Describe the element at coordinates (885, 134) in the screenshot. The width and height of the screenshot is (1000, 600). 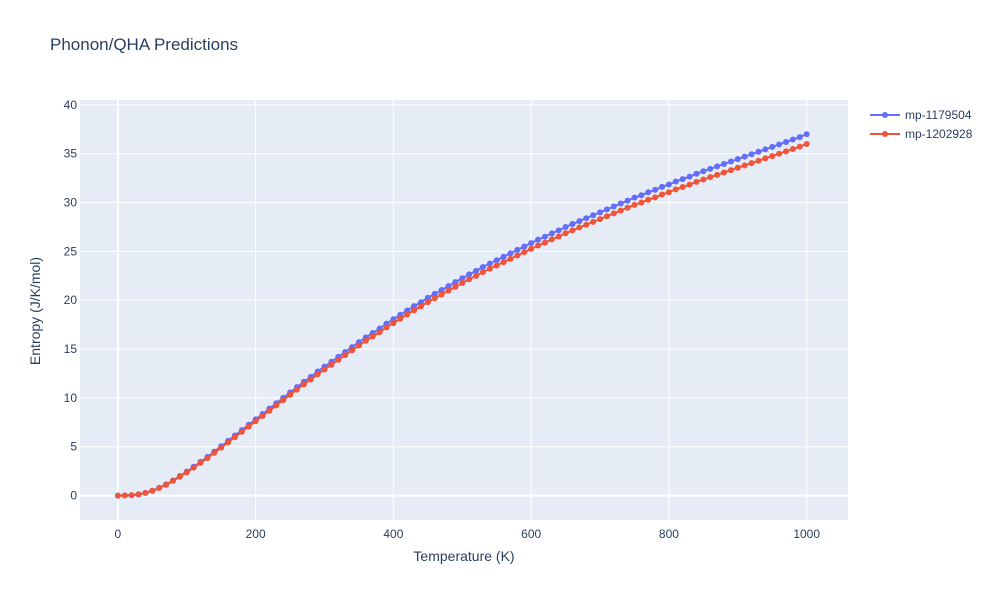
I see `legend-marker` at that location.